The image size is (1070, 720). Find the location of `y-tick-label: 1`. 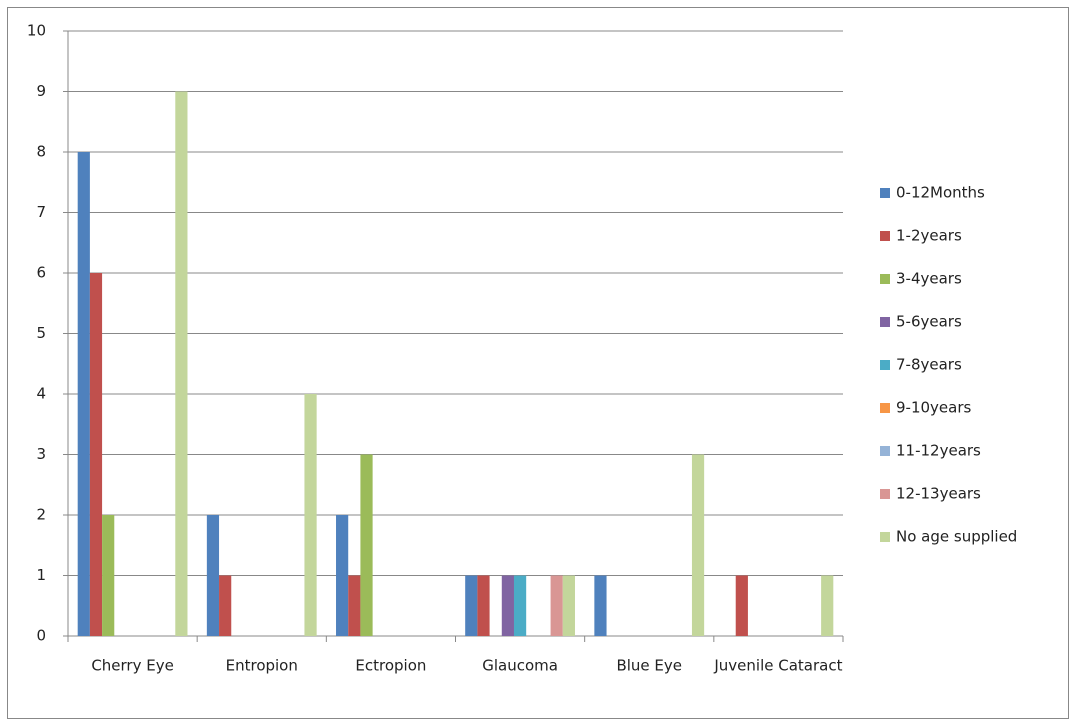

y-tick-label: 1 is located at coordinates (41, 575).